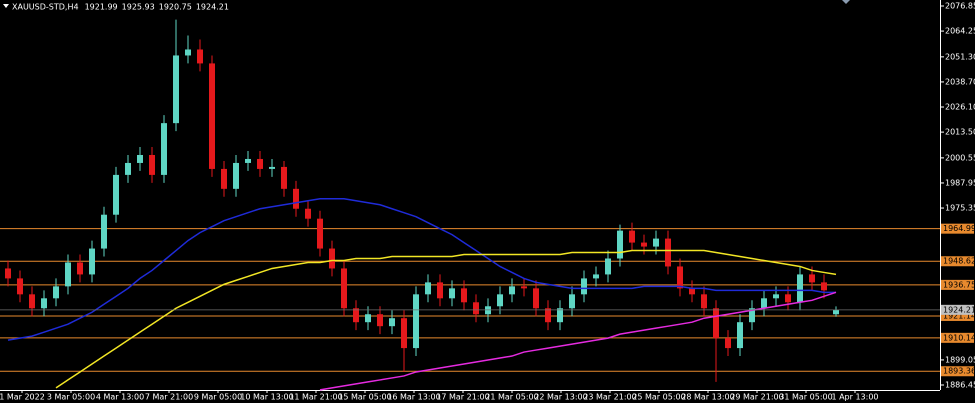  Describe the element at coordinates (120, 397) in the screenshot. I see `x-tick-label: 4 Mar 13:00` at that location.